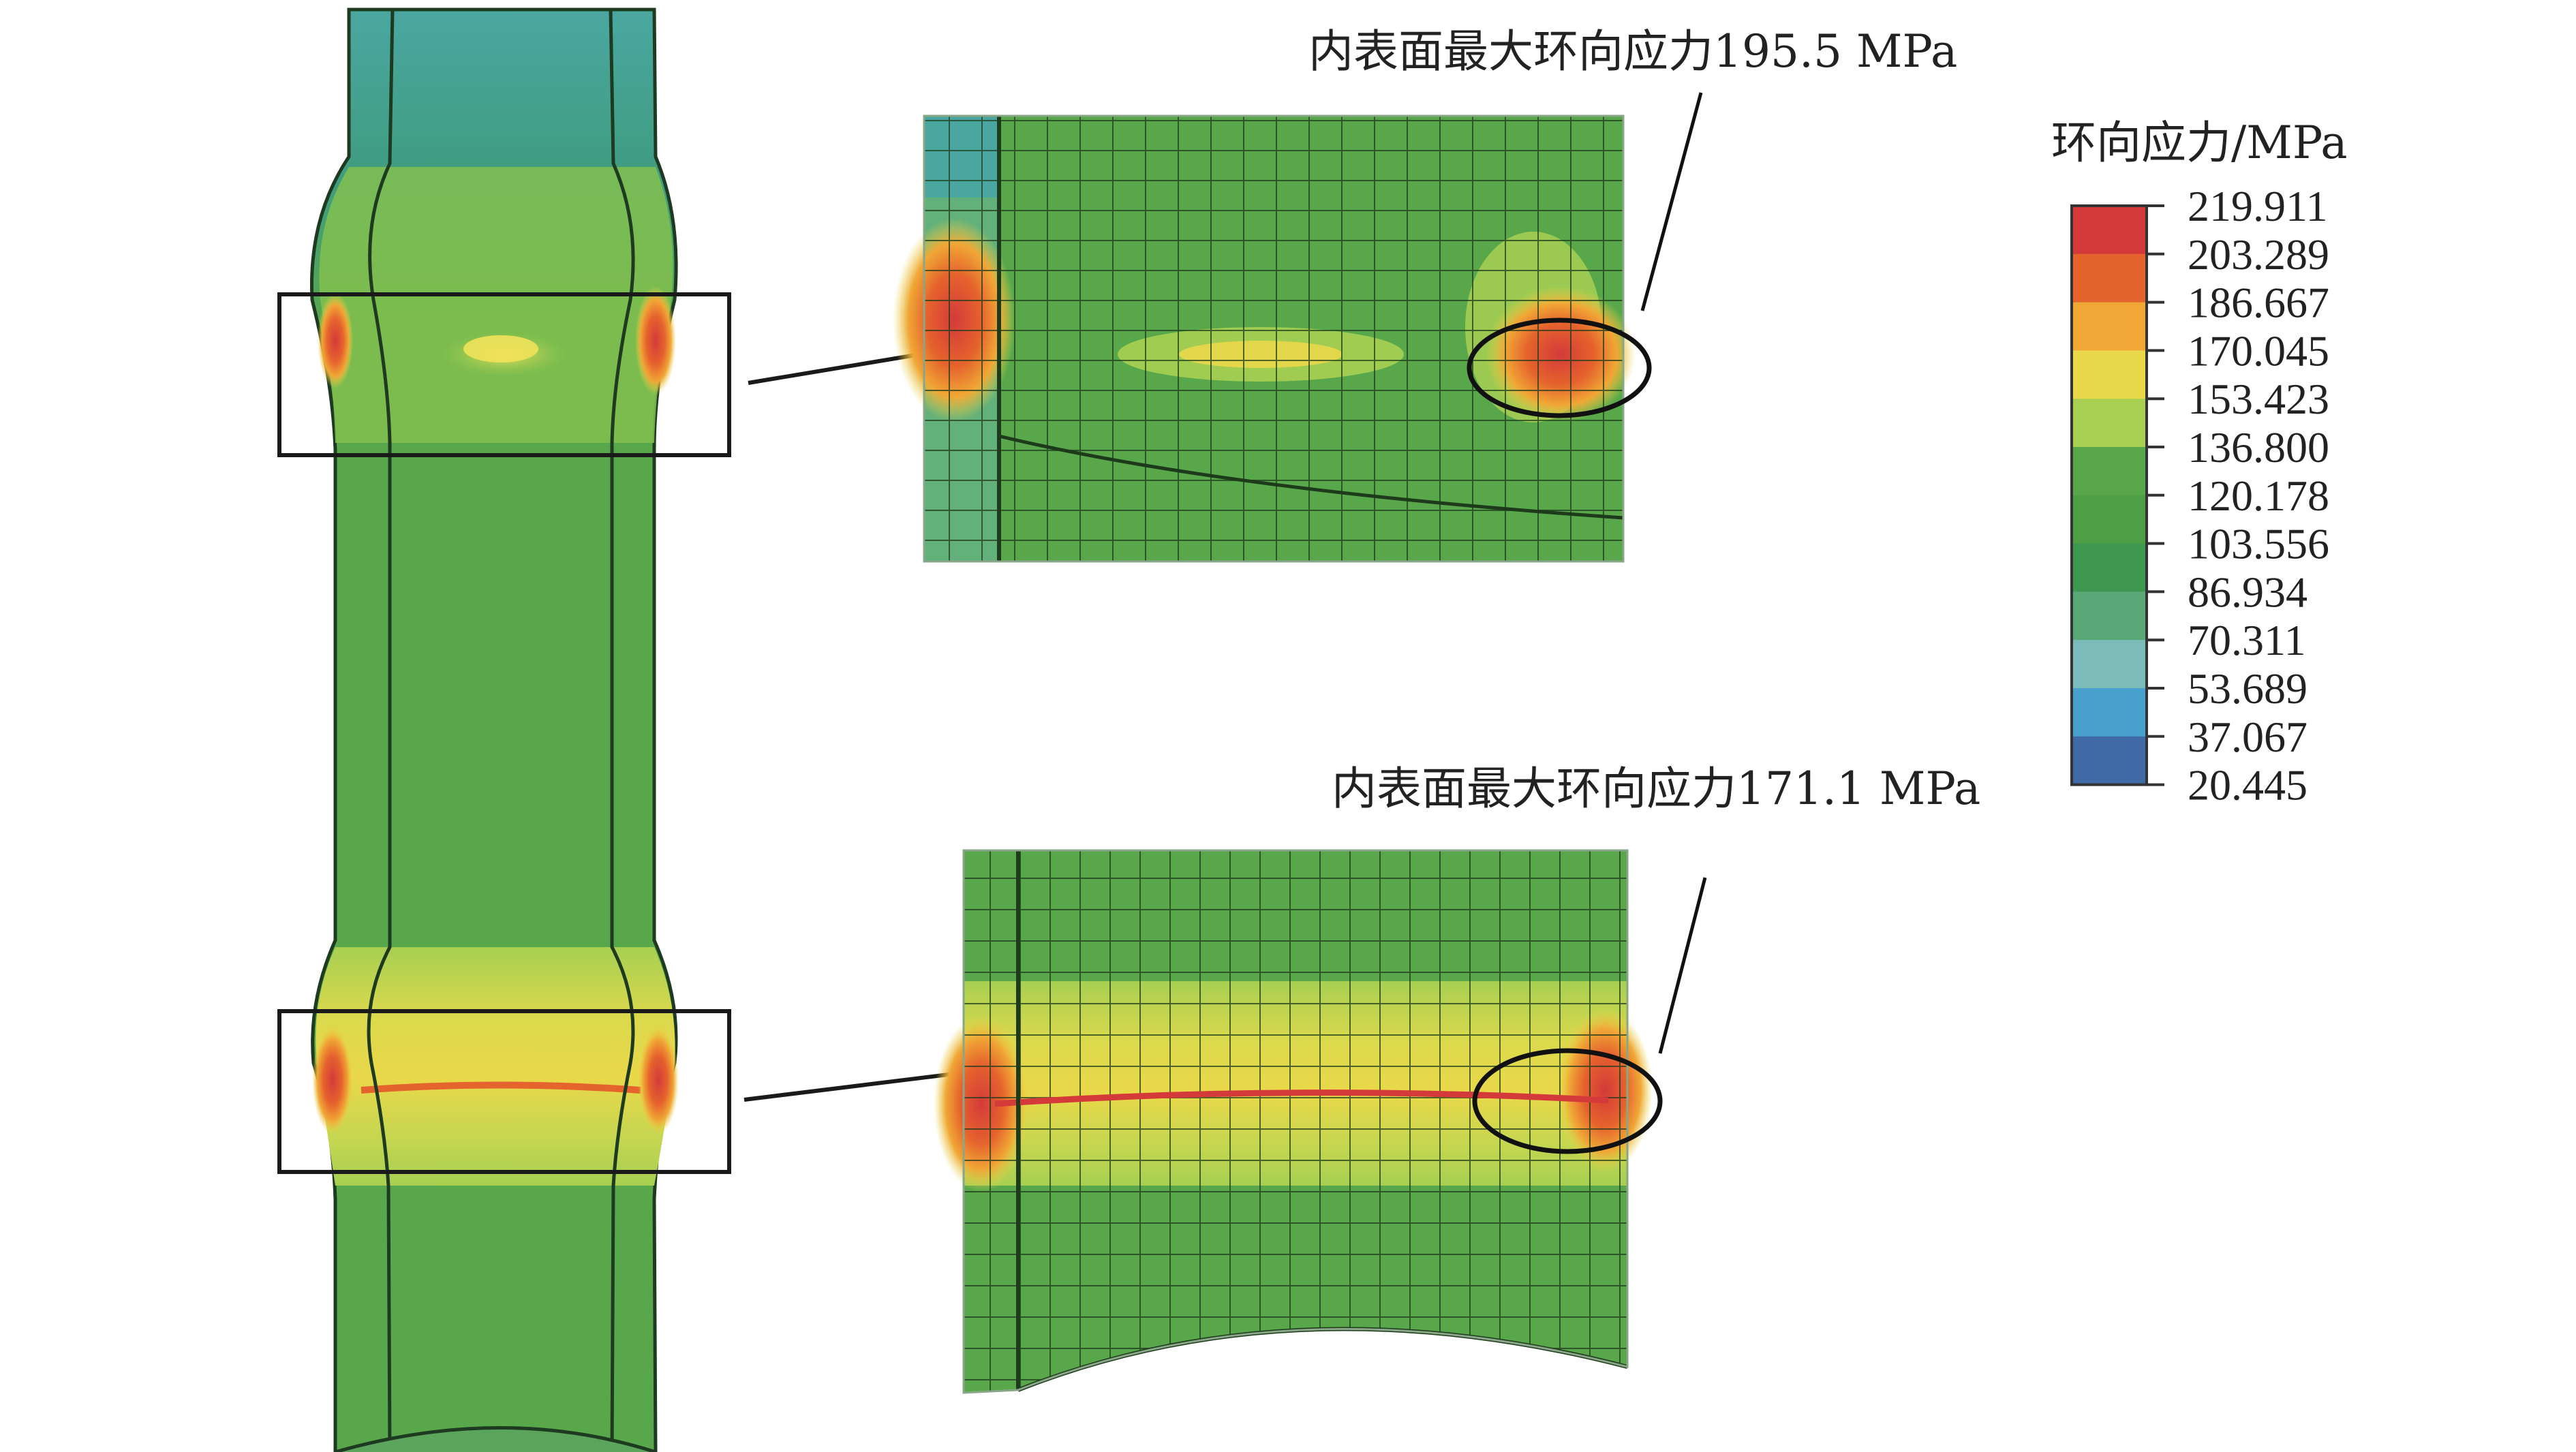  What do you see at coordinates (2258, 544) in the screenshot?
I see `legend-label: 103.556` at bounding box center [2258, 544].